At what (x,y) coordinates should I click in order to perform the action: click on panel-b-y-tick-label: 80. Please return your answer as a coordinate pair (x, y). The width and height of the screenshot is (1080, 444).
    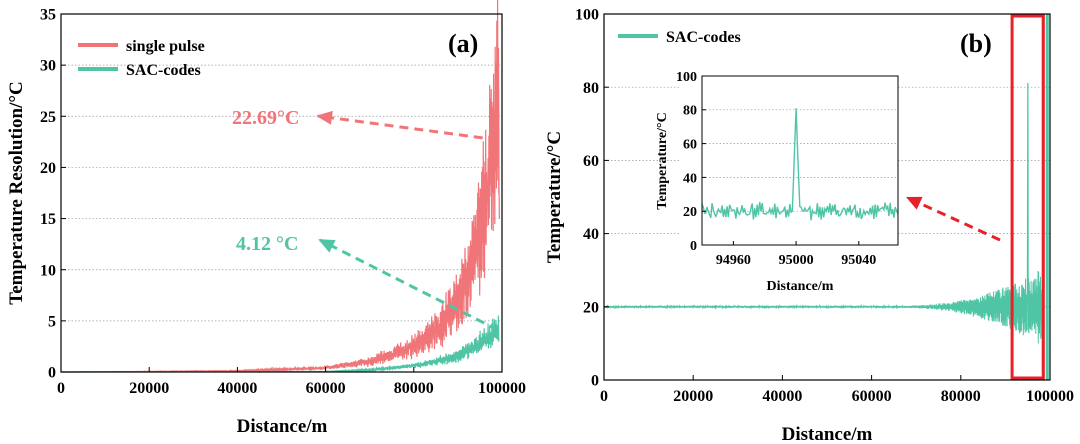
    Looking at the image, I should click on (591, 88).